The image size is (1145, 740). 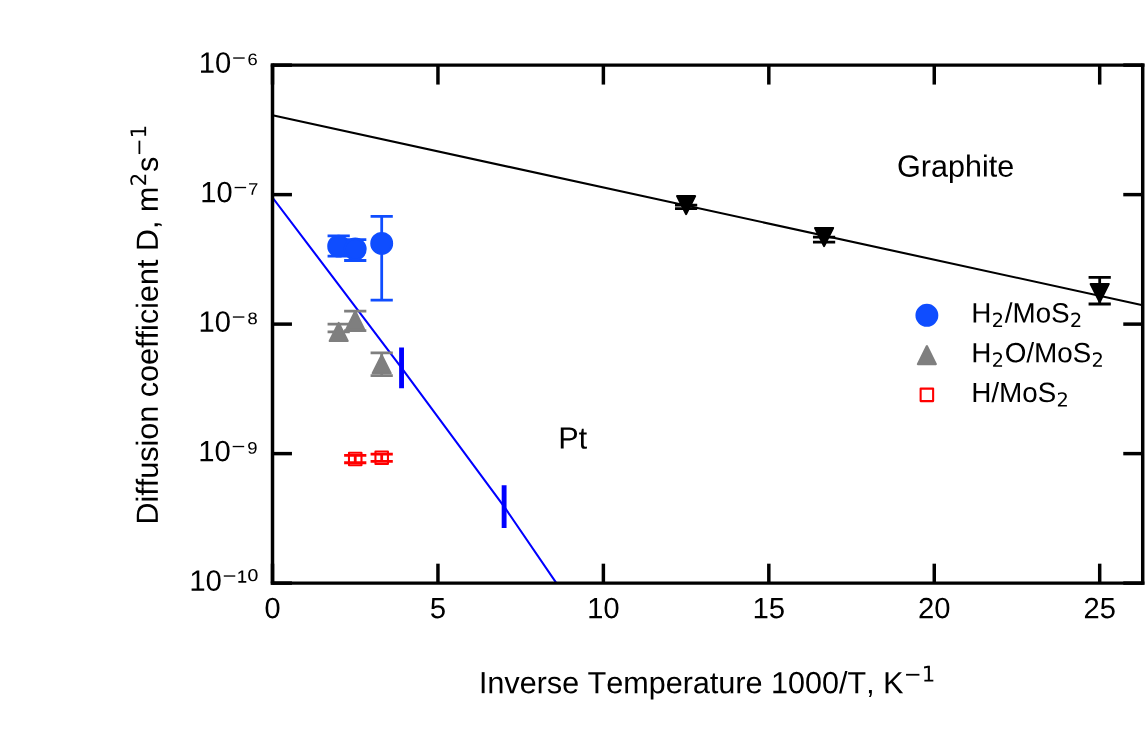 What do you see at coordinates (707, 682) in the screenshot?
I see `x-axis-title: Inverse Temperature 1000/T, K$^{−1}$` at bounding box center [707, 682].